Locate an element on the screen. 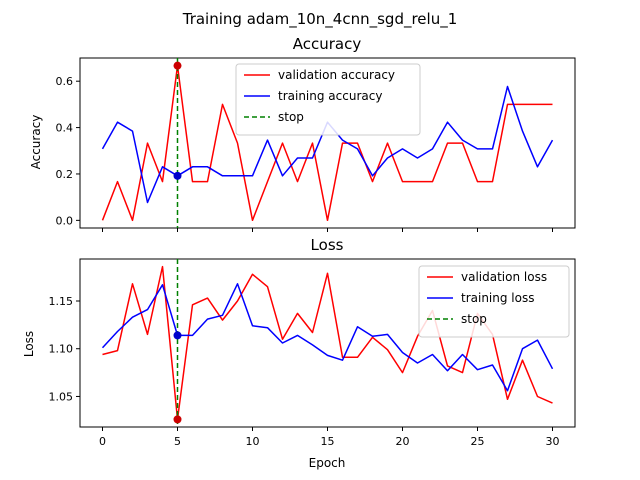  loss-x-tick-label: 20 is located at coordinates (403, 441).